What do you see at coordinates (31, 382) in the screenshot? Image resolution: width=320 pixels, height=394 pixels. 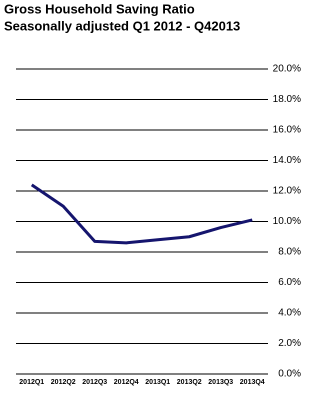 I see `x-tick-label: 2012Q1` at bounding box center [31, 382].